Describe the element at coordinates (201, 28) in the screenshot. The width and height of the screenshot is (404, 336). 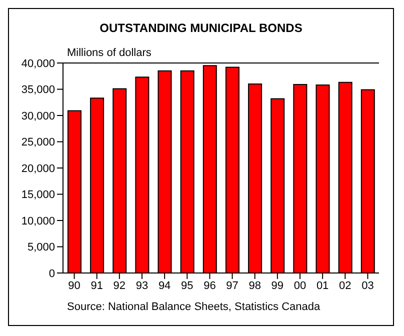
I see `chart-title: OUTSTANDING MUNICIPAL BONDS` at that location.